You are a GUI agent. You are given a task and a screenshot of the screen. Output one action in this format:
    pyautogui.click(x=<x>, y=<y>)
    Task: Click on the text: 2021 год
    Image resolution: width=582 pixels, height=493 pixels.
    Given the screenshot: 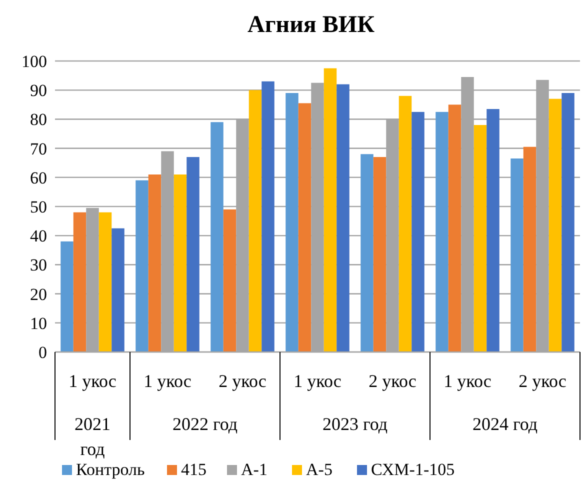 What is the action you would take?
    pyautogui.click(x=92, y=436)
    